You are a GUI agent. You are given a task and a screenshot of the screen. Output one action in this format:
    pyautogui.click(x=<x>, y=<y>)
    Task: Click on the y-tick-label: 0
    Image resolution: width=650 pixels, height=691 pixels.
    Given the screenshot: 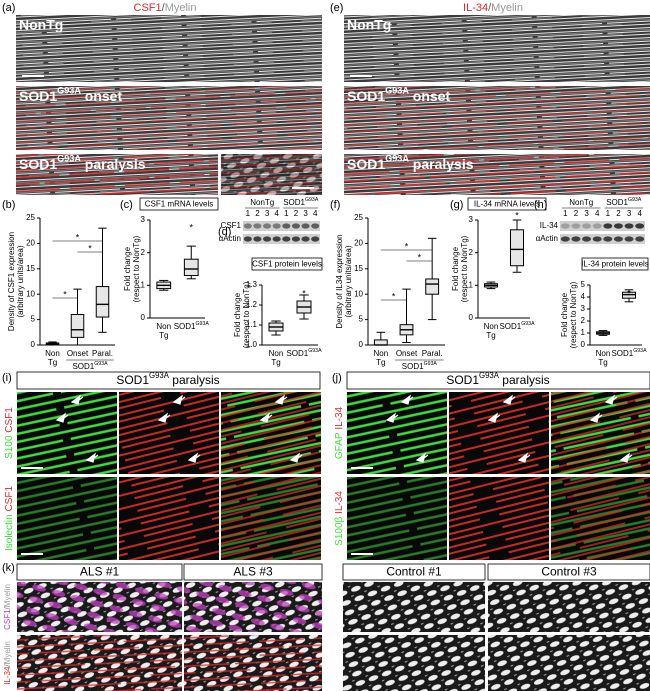 What is the action you would take?
    pyautogui.click(x=143, y=317)
    